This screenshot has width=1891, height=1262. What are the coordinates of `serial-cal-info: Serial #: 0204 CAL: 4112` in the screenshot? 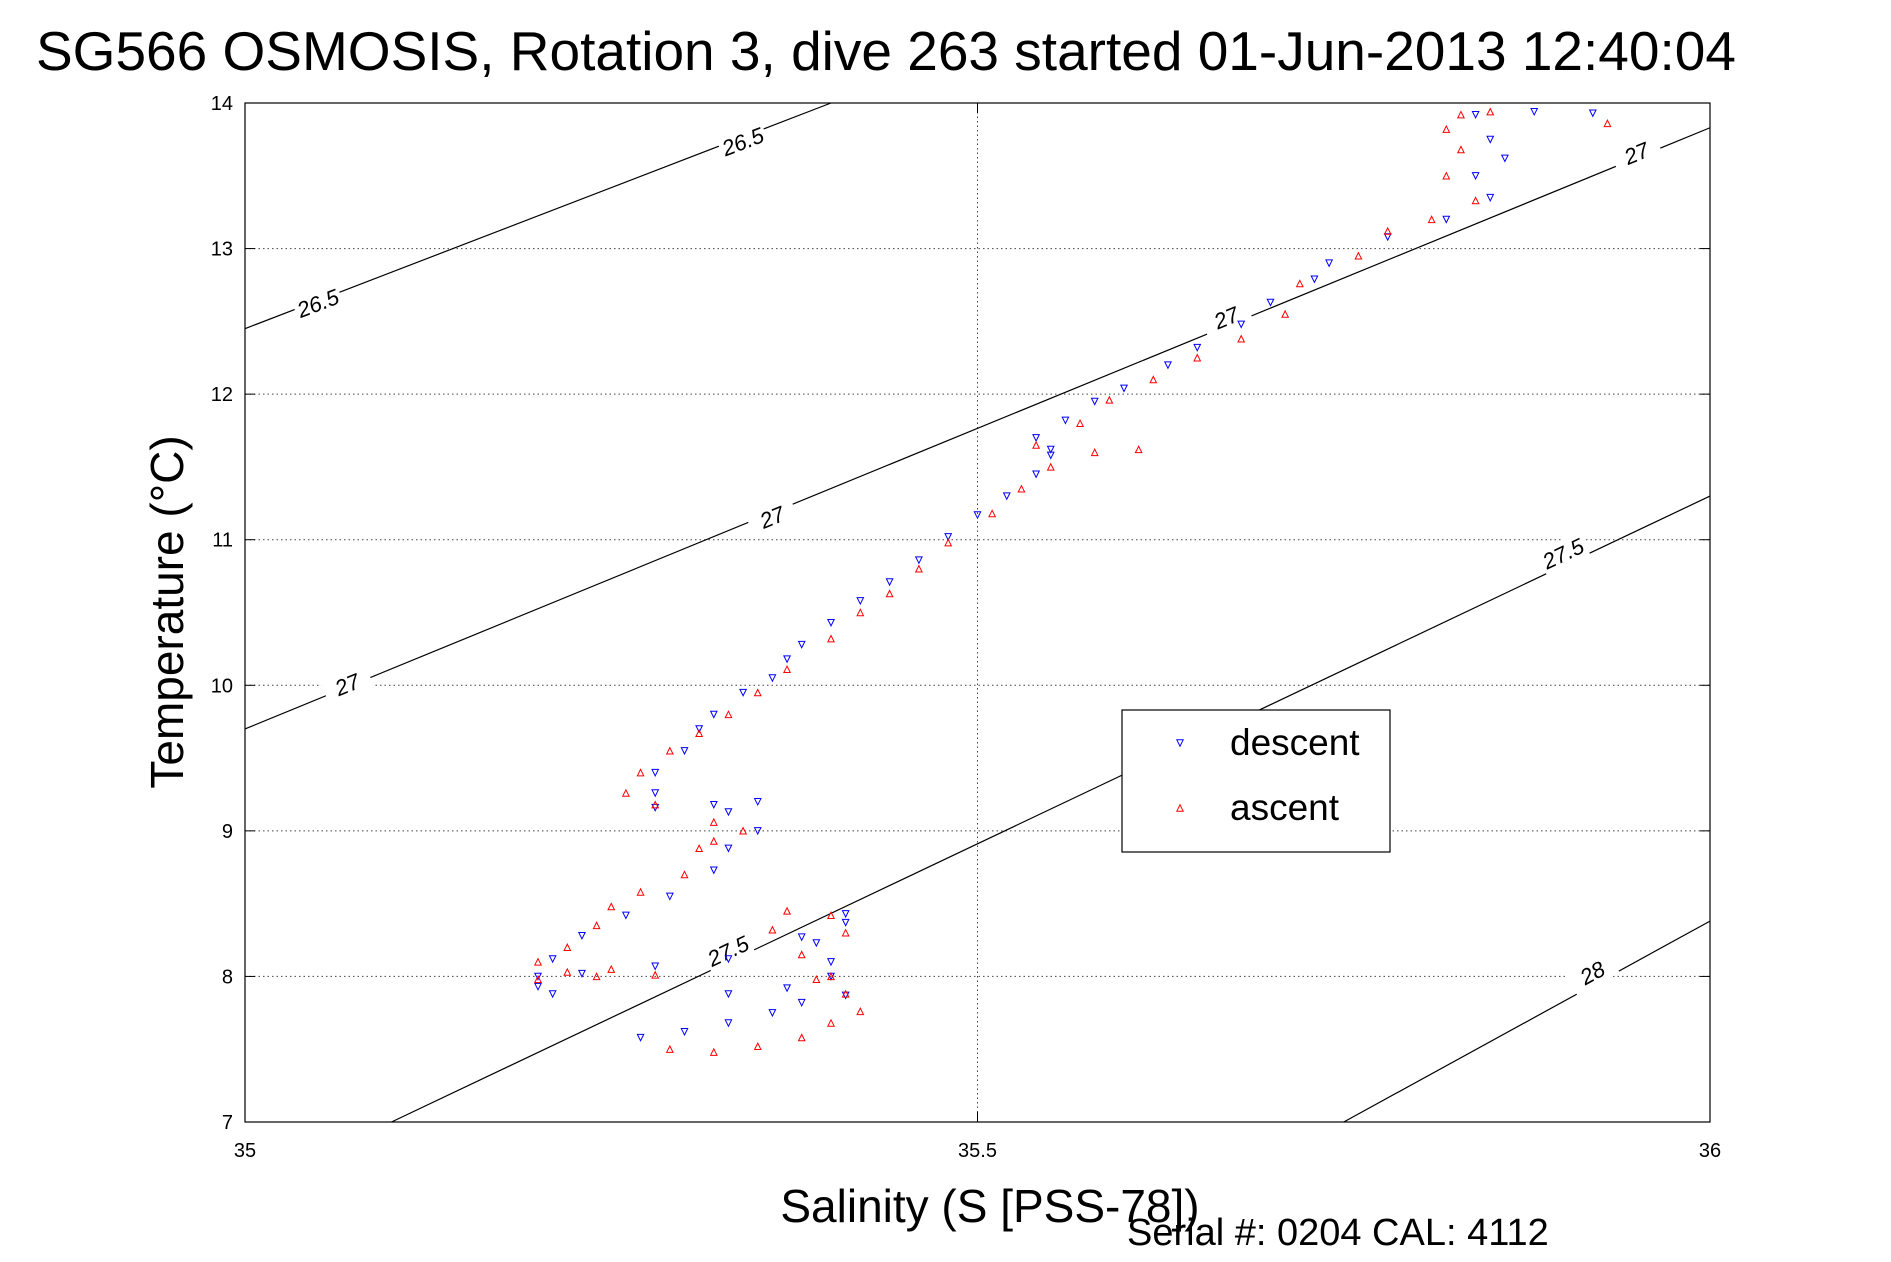 It's located at (1338, 1233).